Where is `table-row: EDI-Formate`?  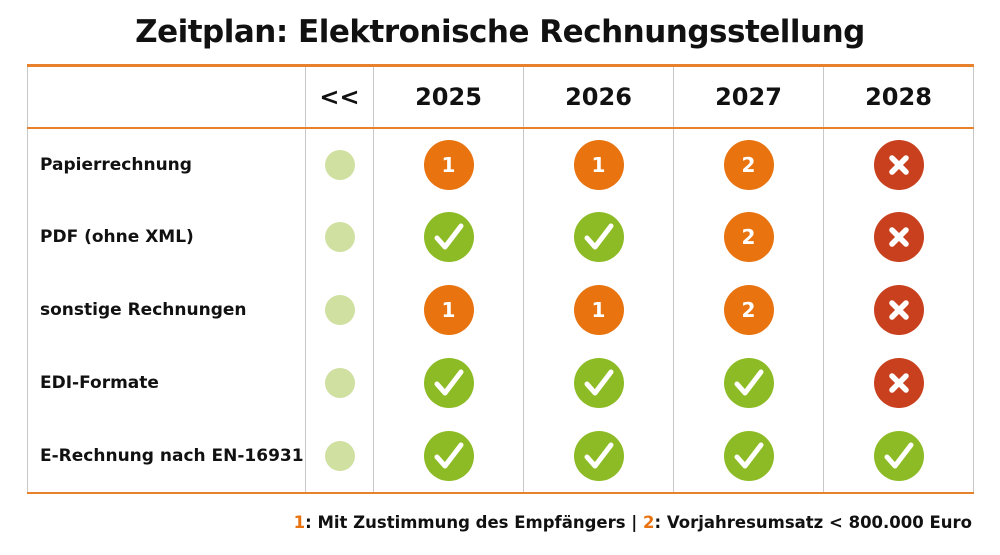
table-row: EDI-Formate is located at coordinates (500, 383).